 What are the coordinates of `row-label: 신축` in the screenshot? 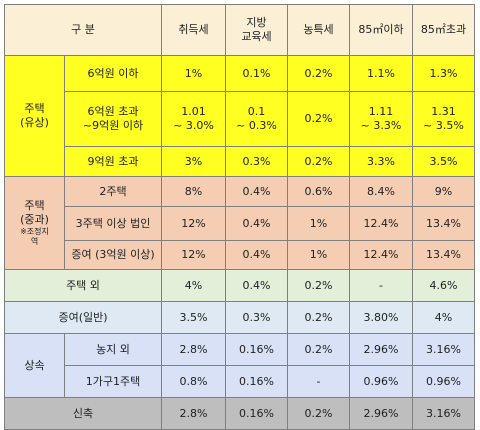 It's located at (83, 413).